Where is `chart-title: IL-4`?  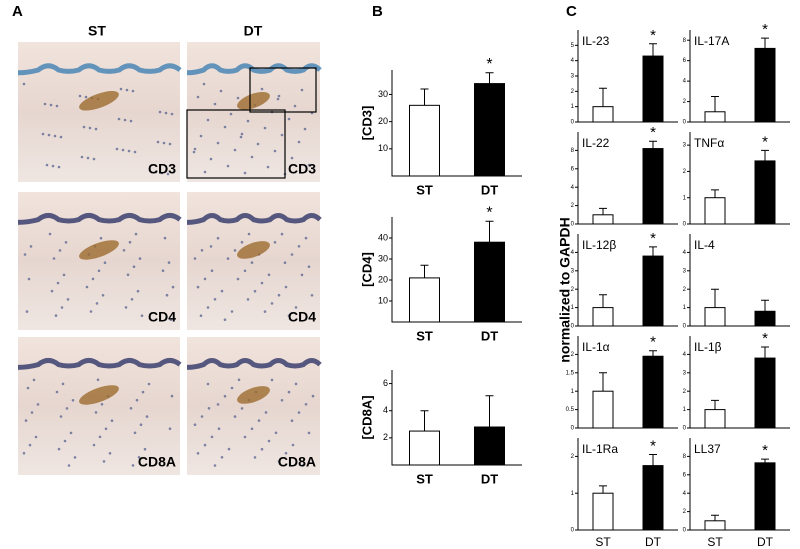 chart-title: IL-4 is located at coordinates (704, 245).